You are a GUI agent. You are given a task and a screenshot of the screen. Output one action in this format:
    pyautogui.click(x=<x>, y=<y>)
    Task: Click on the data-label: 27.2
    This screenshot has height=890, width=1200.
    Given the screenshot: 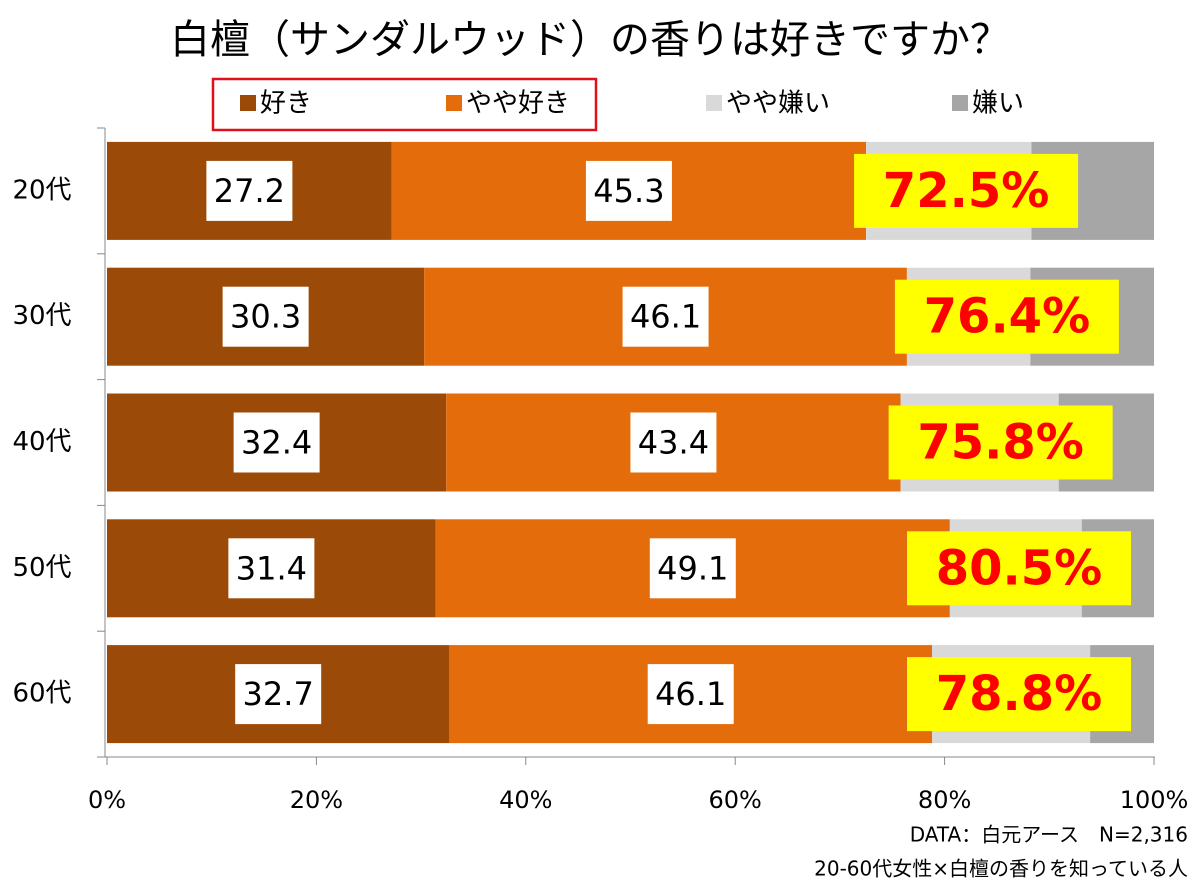 What is the action you would take?
    pyautogui.click(x=249, y=191)
    